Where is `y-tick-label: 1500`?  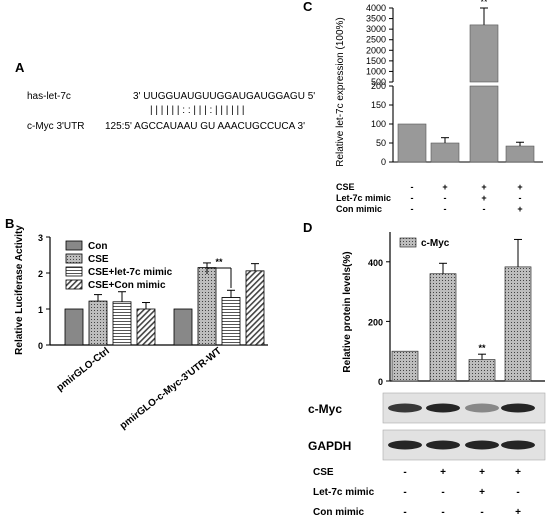
y-tick-label: 1500 is located at coordinates (376, 61).